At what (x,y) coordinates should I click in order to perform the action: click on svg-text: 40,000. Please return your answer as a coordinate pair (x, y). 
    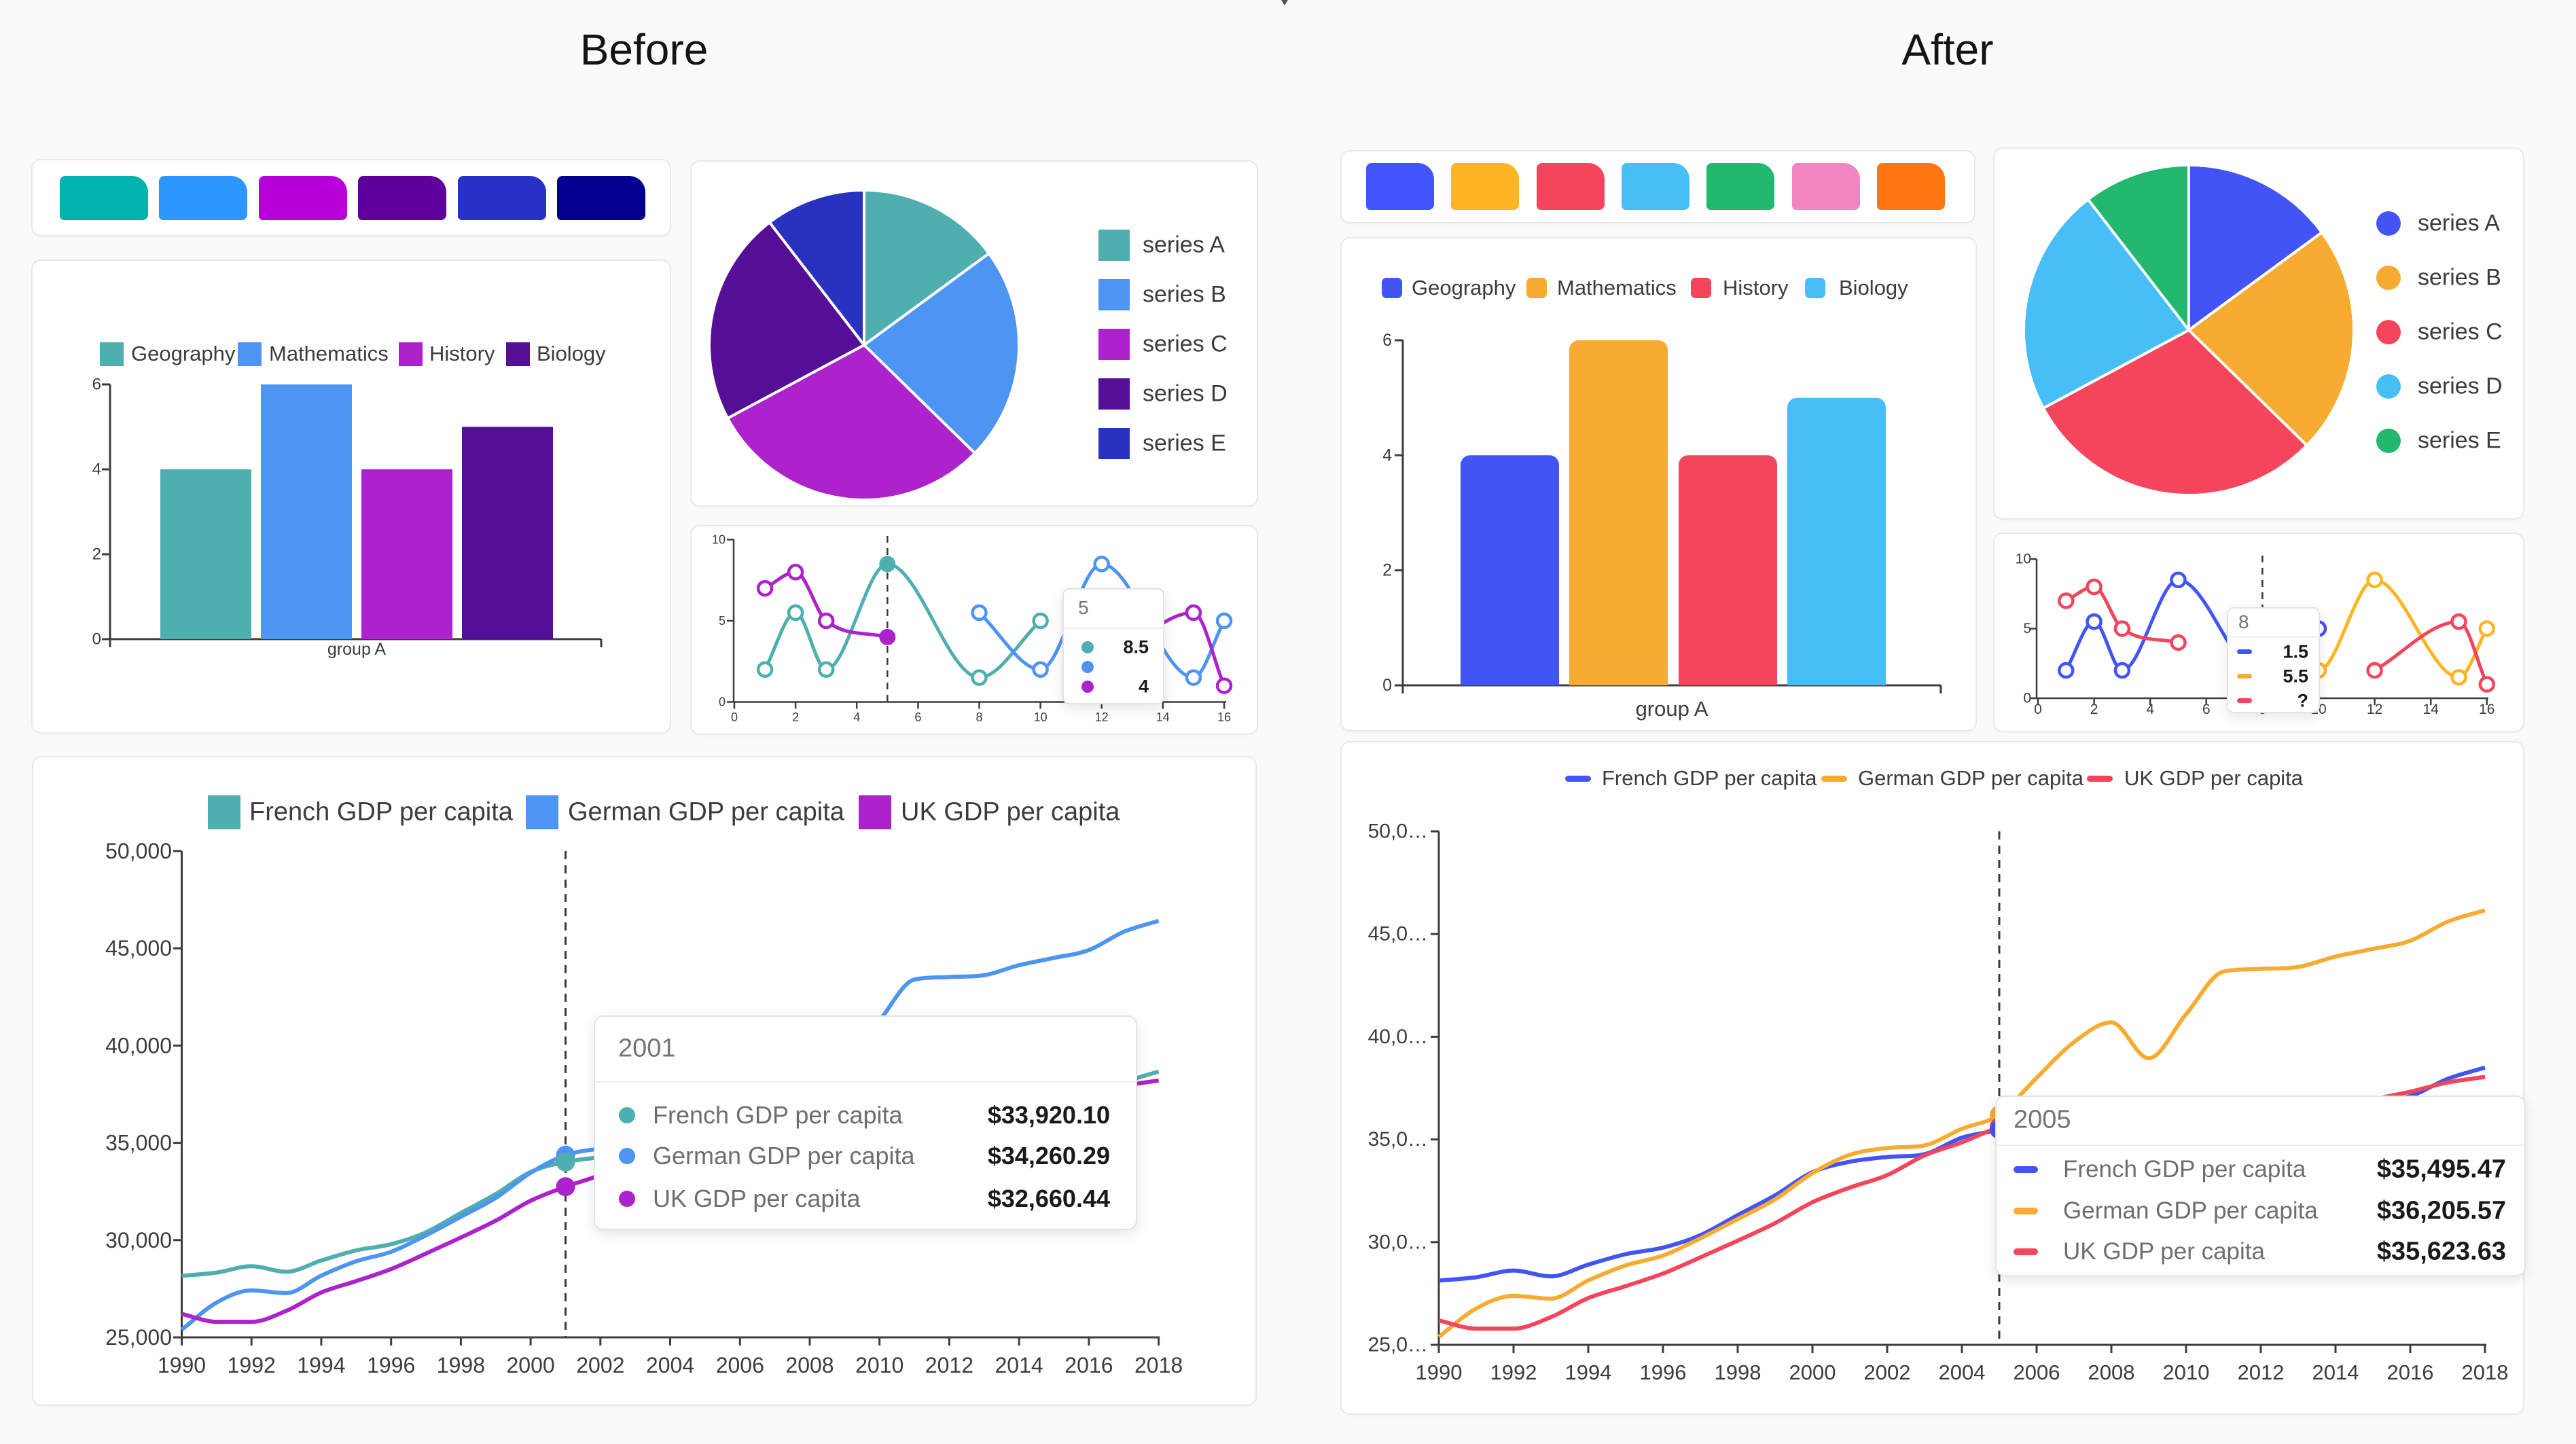
    Looking at the image, I should click on (138, 1046).